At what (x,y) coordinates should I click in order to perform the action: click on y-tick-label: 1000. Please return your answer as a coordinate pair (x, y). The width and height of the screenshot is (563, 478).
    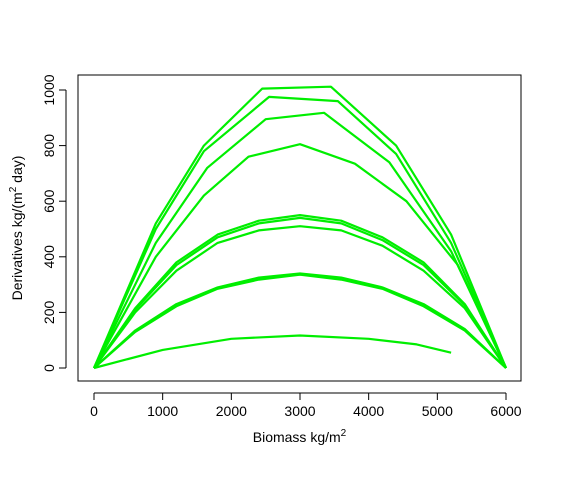
    Looking at the image, I should click on (49, 89).